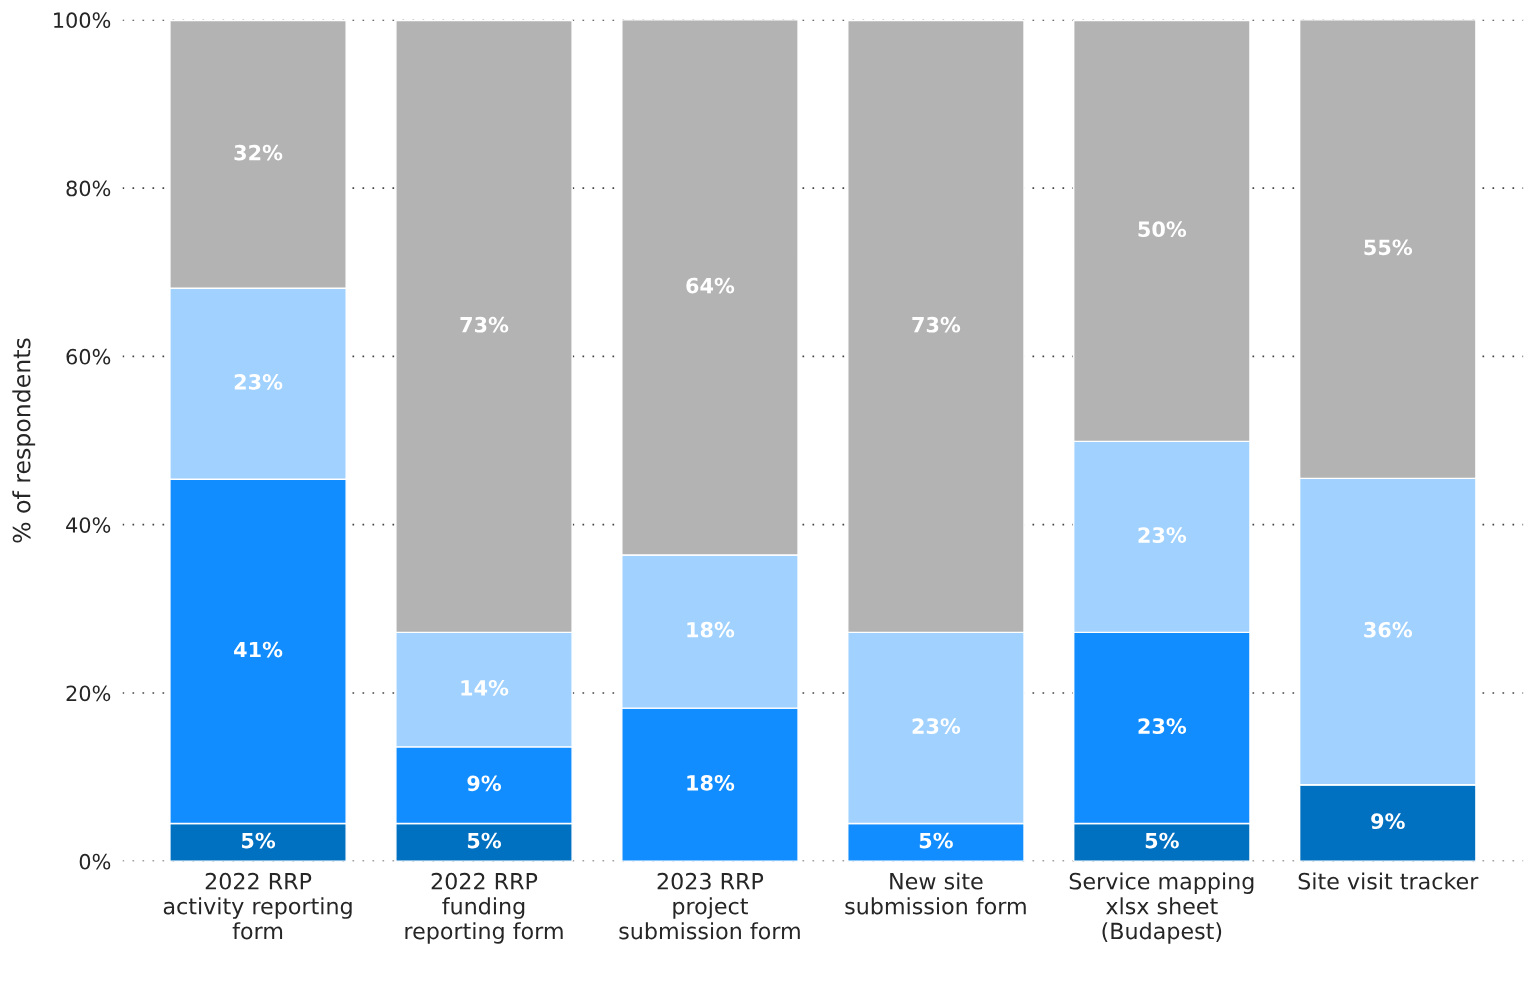 The width and height of the screenshot is (1531, 990). I want to click on data-label: 36%, so click(1388, 629).